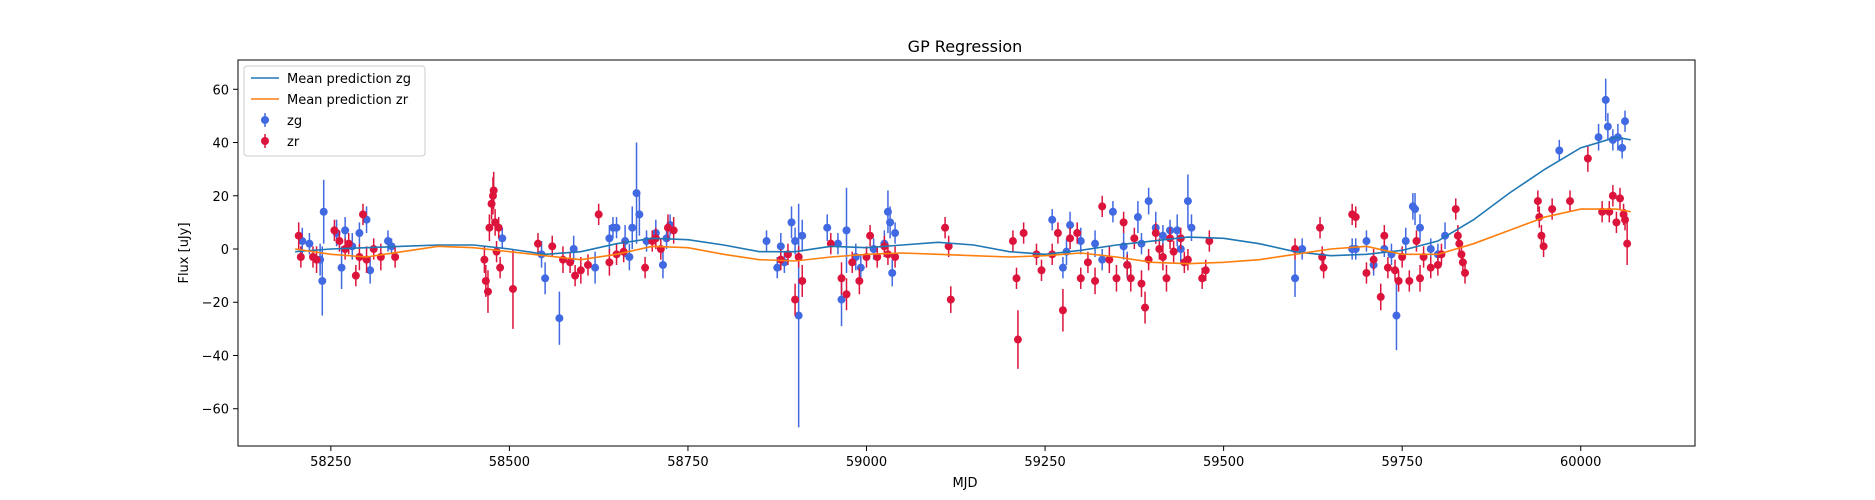 The image size is (1875, 500). Describe the element at coordinates (965, 46) in the screenshot. I see `chart-title: GP Regression` at that location.